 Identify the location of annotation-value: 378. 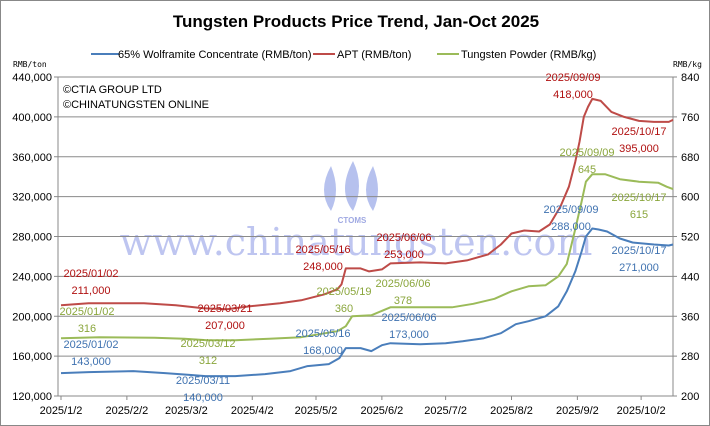
(403, 301).